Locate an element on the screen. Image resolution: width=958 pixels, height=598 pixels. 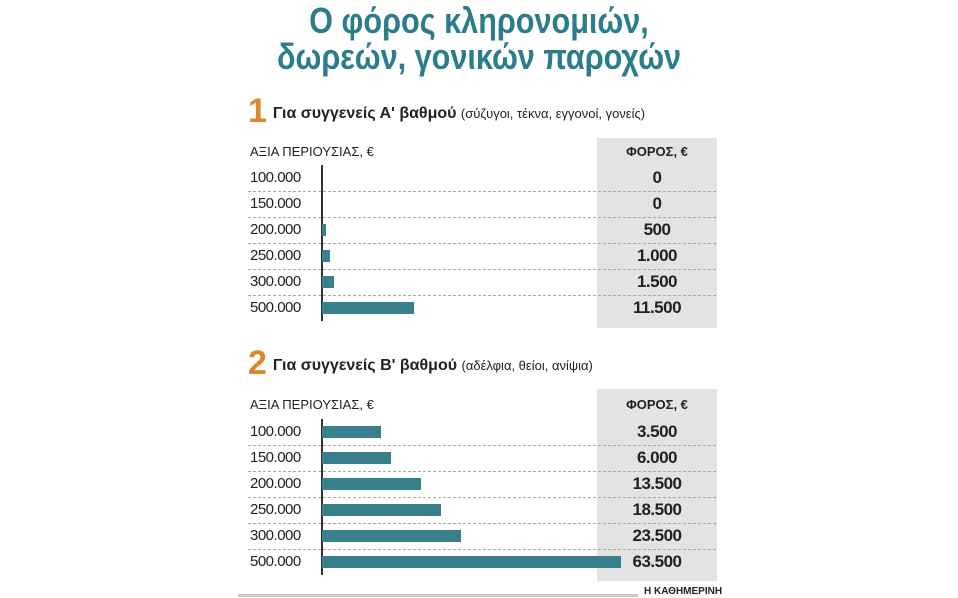
table-row: 150.000 0 is located at coordinates (482, 204).